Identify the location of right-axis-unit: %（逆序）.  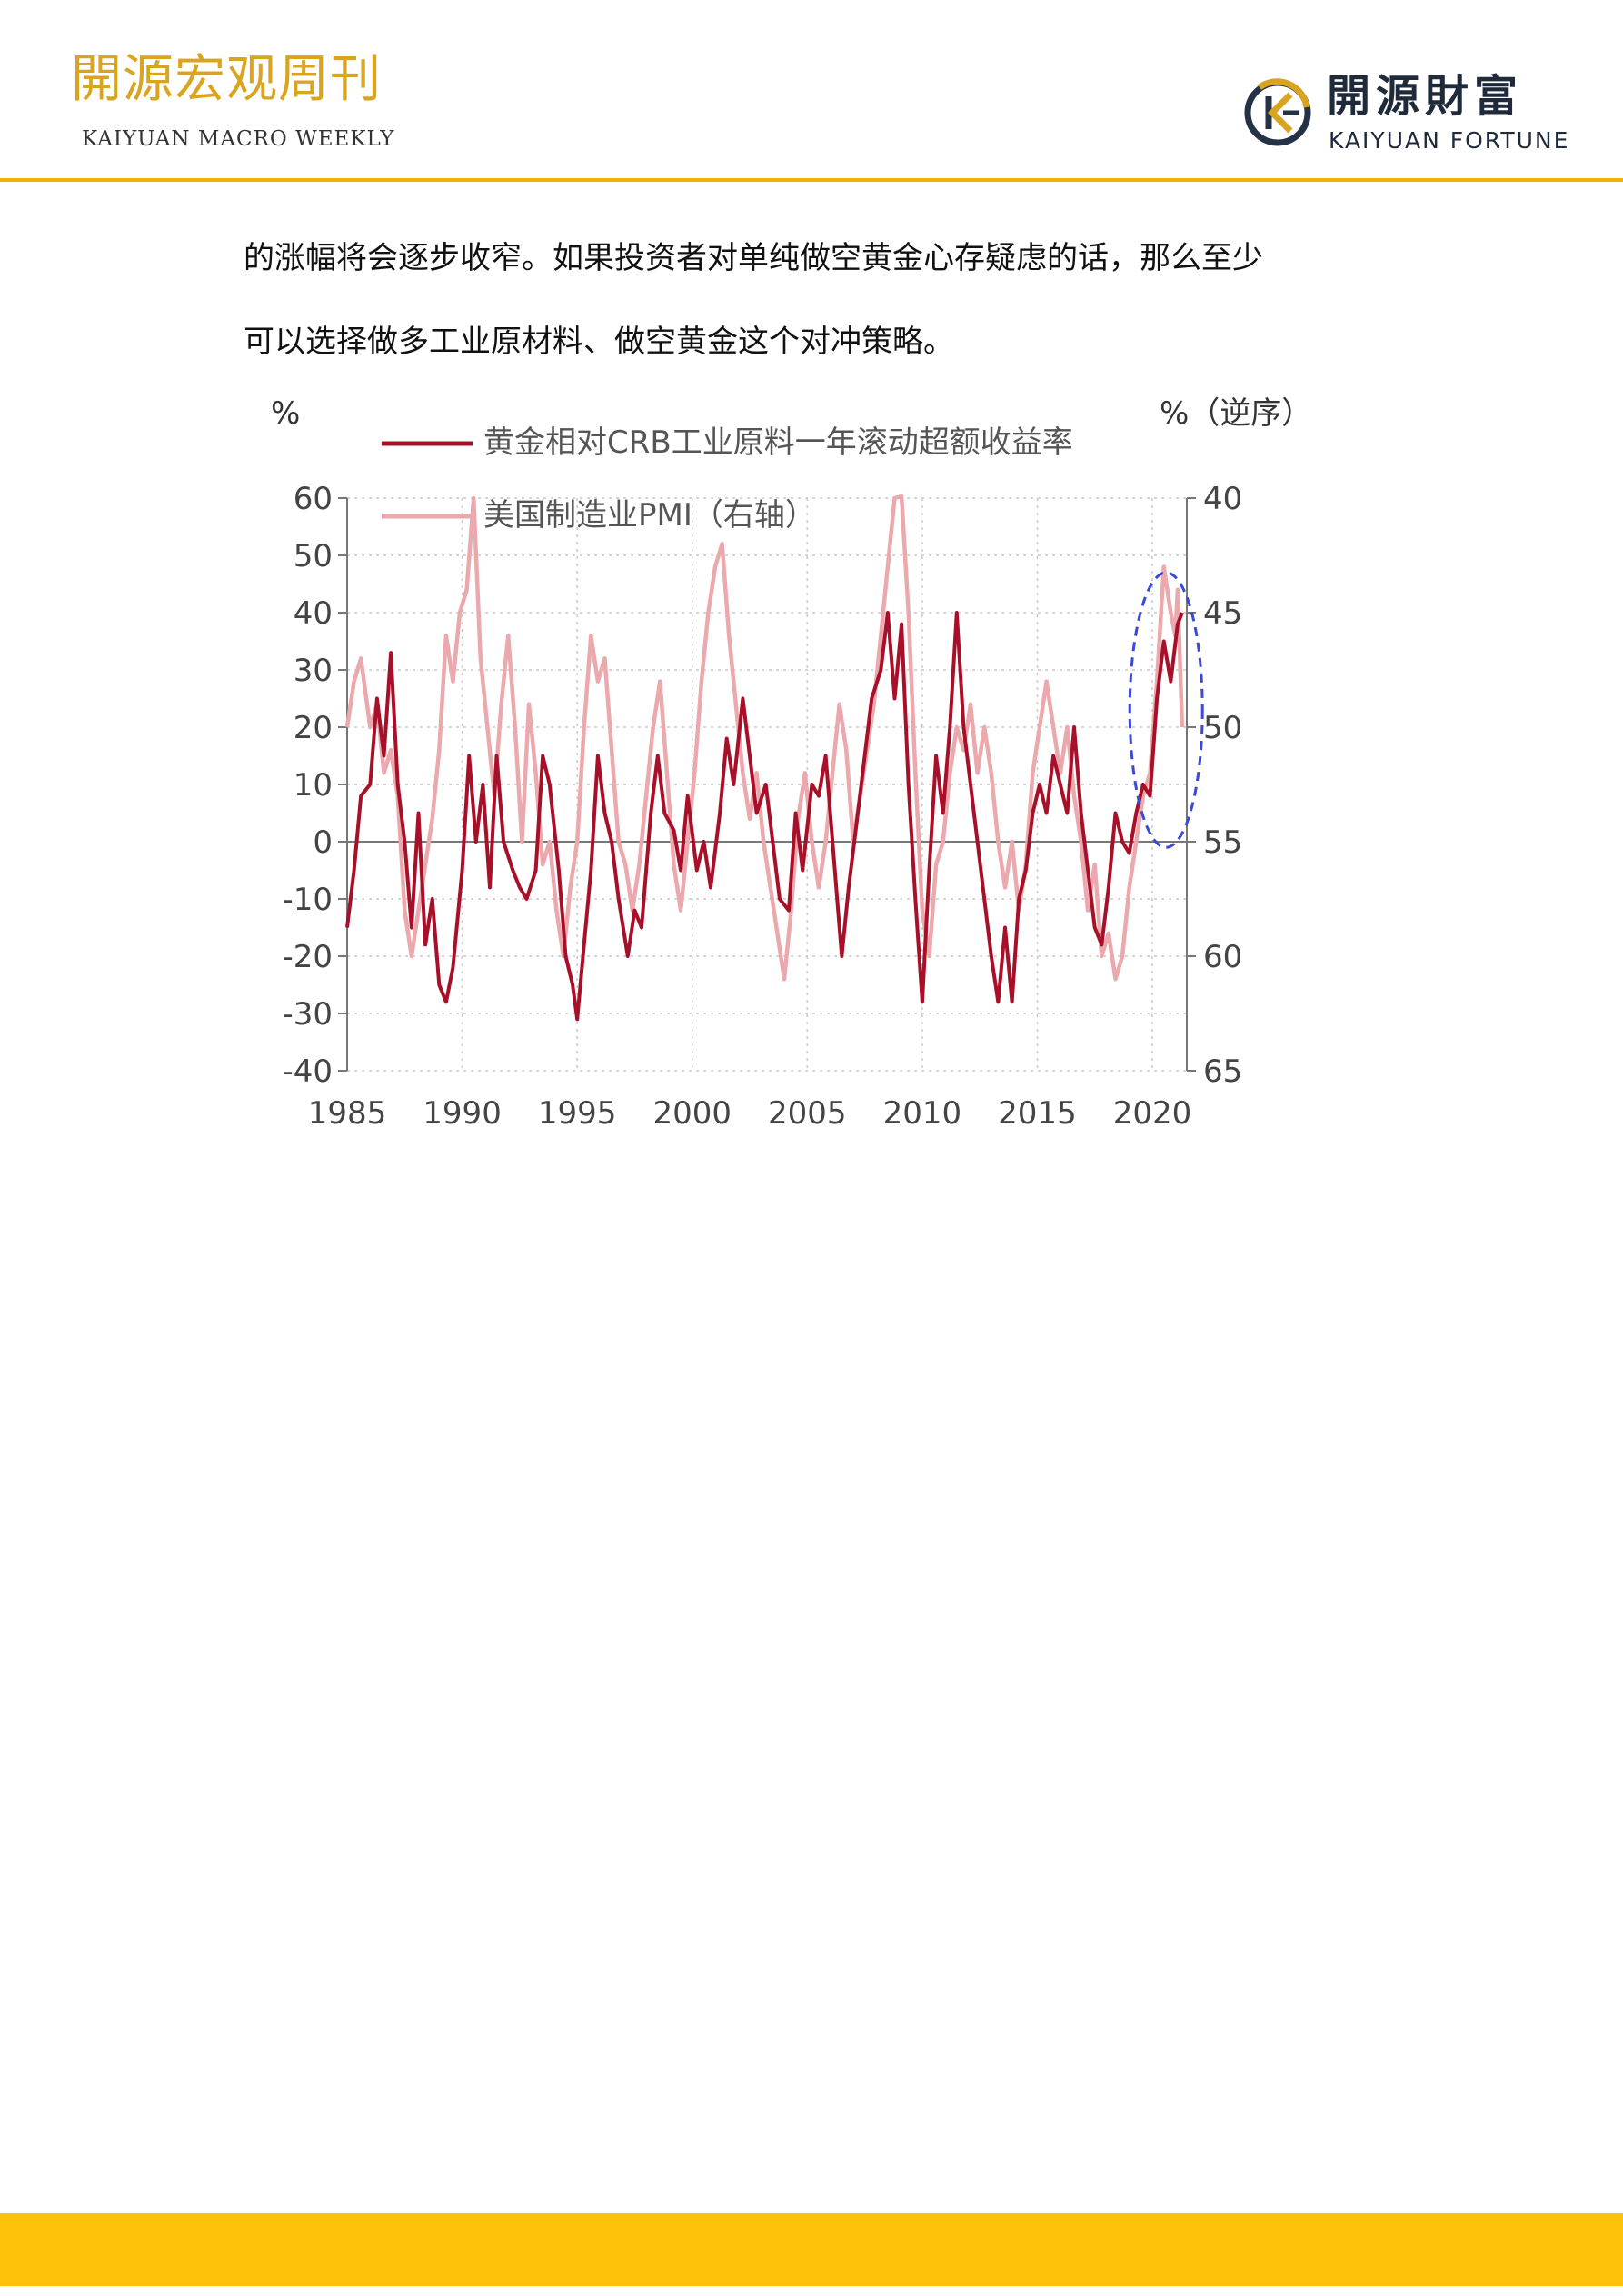
(1229, 413).